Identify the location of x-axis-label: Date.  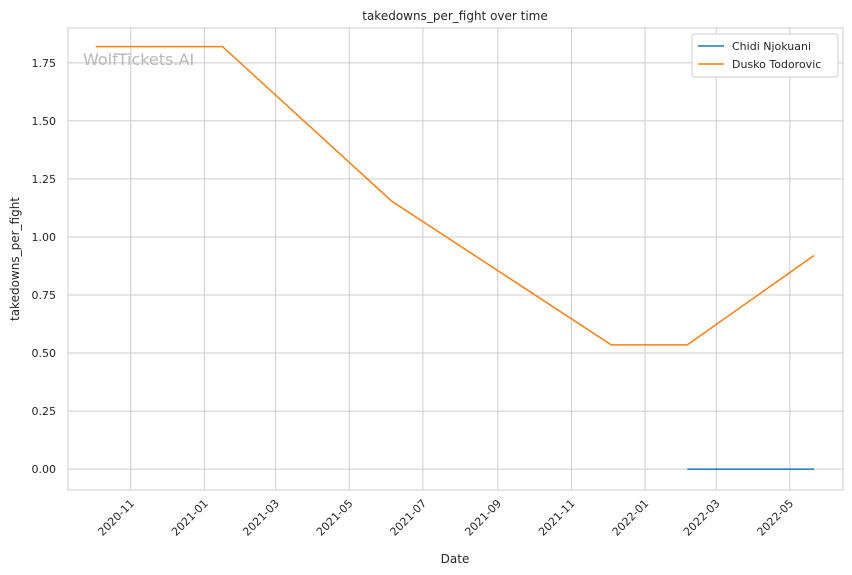
(455, 559).